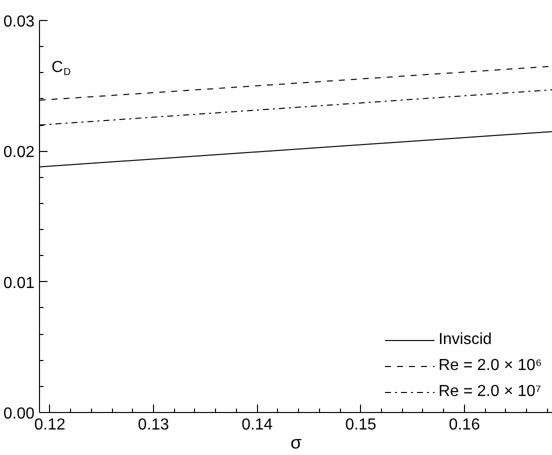  I want to click on x-tick-label: 0.15, so click(360, 425).